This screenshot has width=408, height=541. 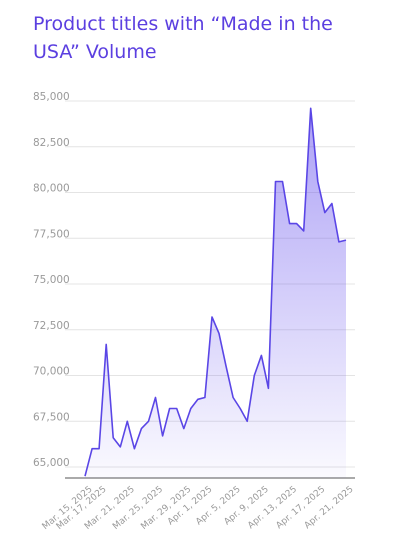 What do you see at coordinates (329, 508) in the screenshot?
I see `x-tick-label: Apr. 21, 2025` at bounding box center [329, 508].